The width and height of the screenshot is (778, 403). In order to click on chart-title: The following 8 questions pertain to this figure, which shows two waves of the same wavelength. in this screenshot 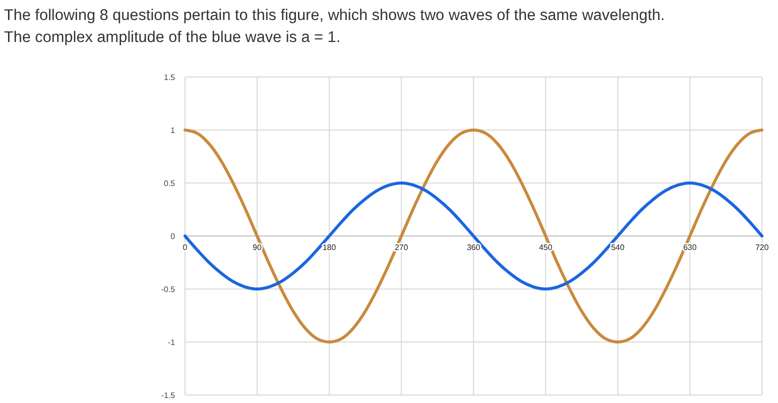, I will do `click(334, 15)`.